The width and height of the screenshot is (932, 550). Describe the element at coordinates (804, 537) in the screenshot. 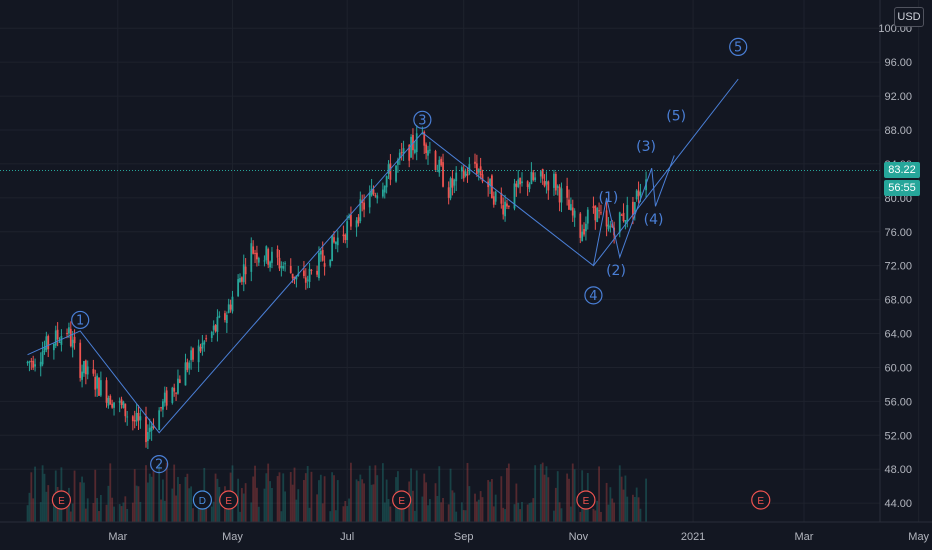

I see `time-tick-label: Mar` at that location.